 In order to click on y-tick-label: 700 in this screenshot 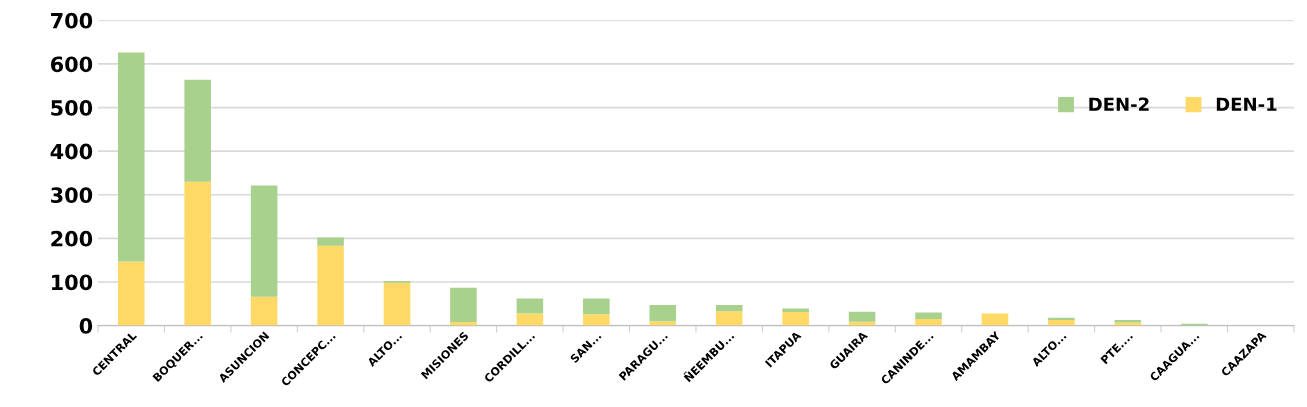, I will do `click(72, 20)`.